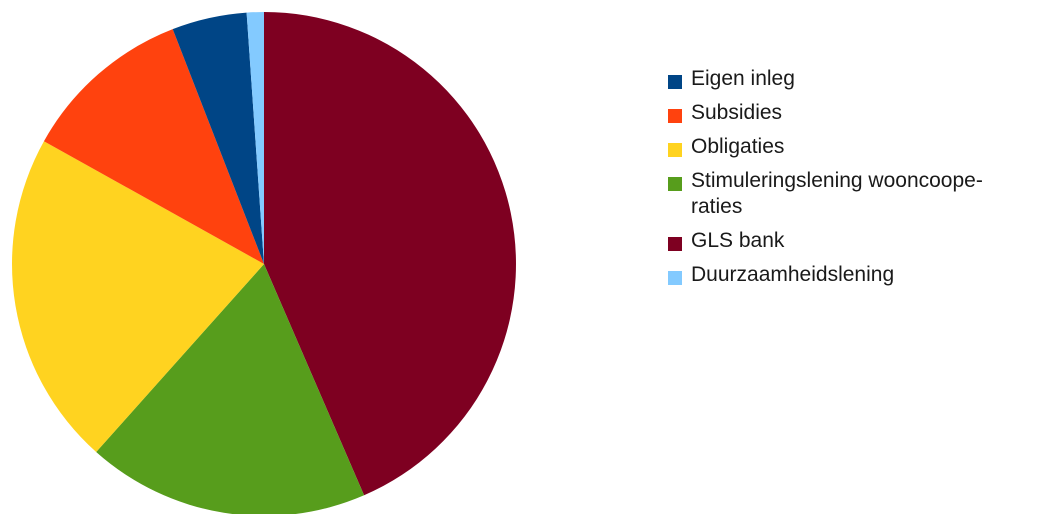 The width and height of the screenshot is (1057, 514). What do you see at coordinates (255, 137) in the screenshot?
I see `pie-slice-duurzaamheidslening` at bounding box center [255, 137].